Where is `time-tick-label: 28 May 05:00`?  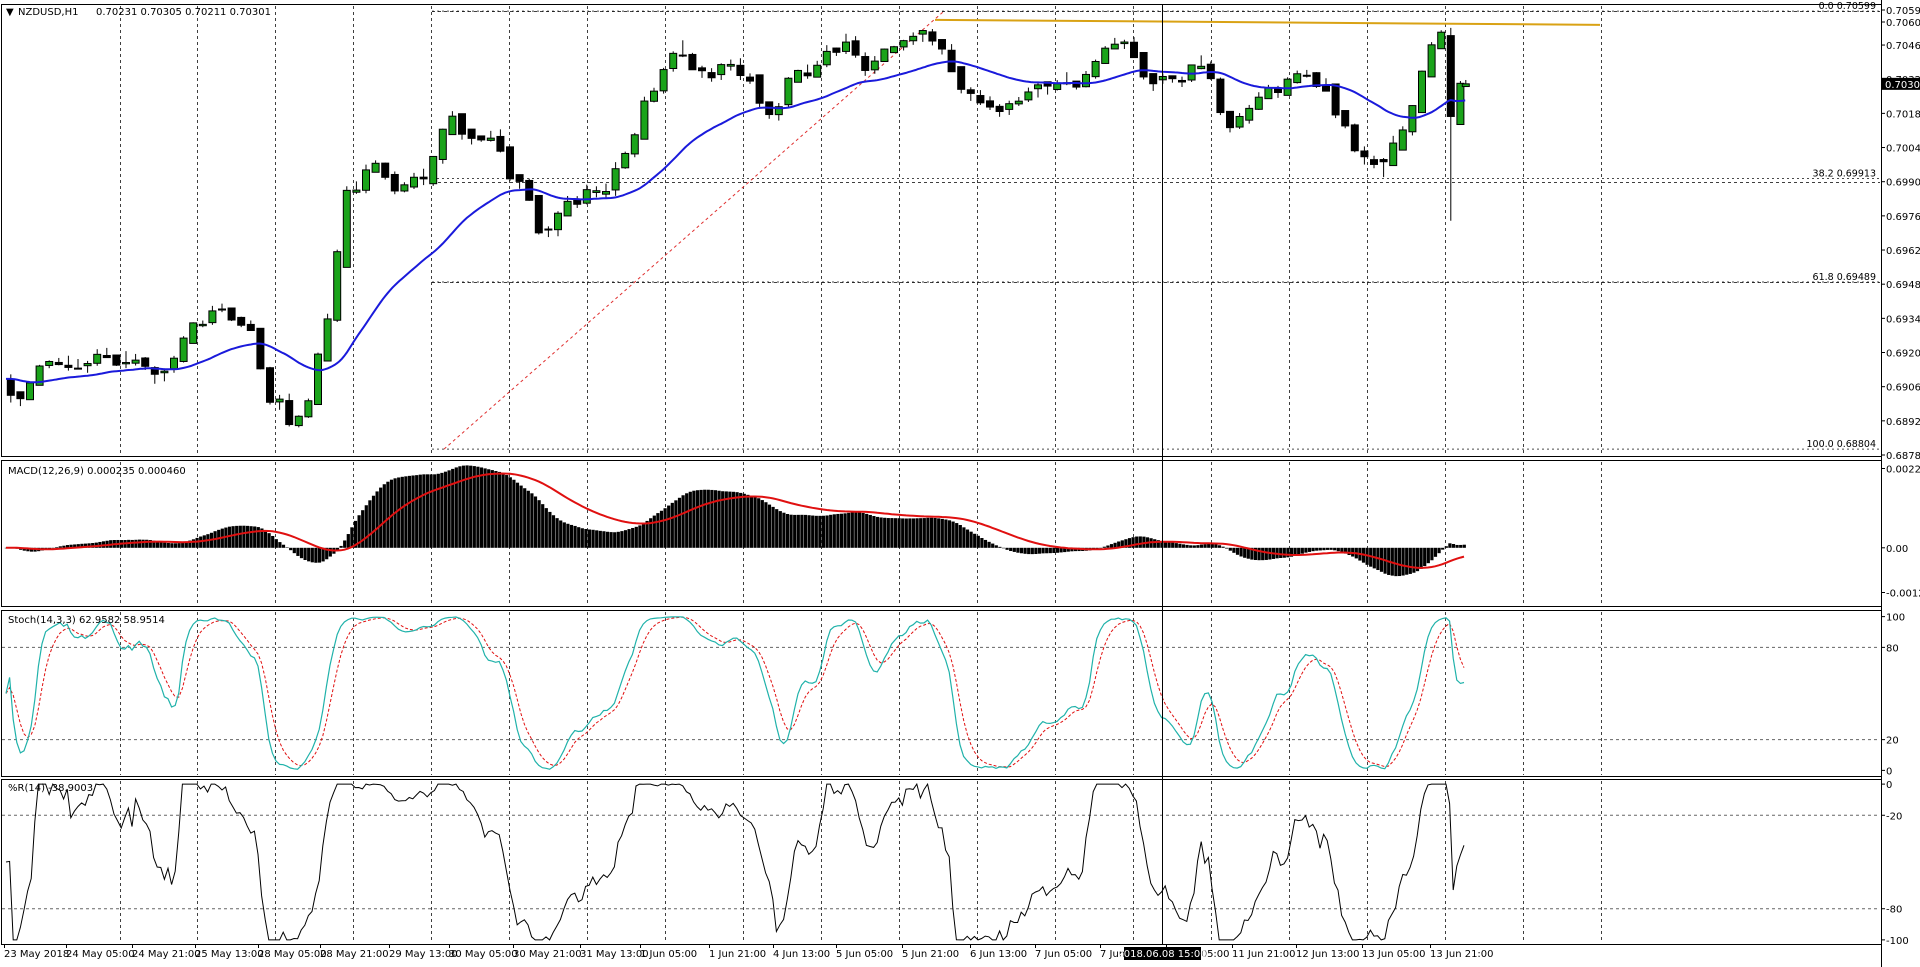
time-tick-label: 28 May 05:00 is located at coordinates (292, 954).